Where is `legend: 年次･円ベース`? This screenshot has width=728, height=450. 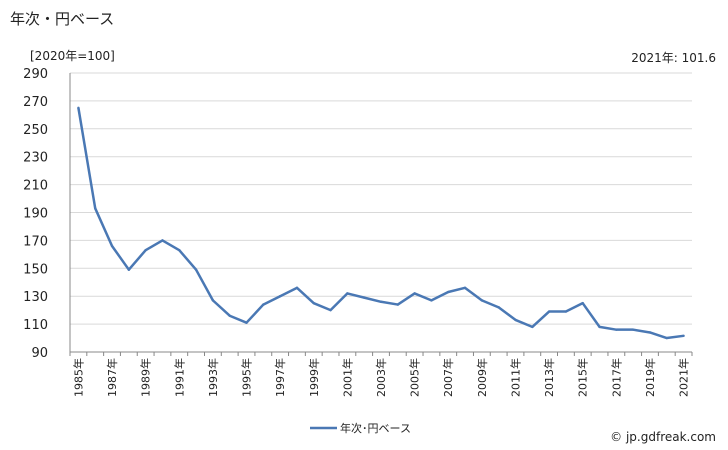
legend: 年次･円ベース is located at coordinates (360, 428).